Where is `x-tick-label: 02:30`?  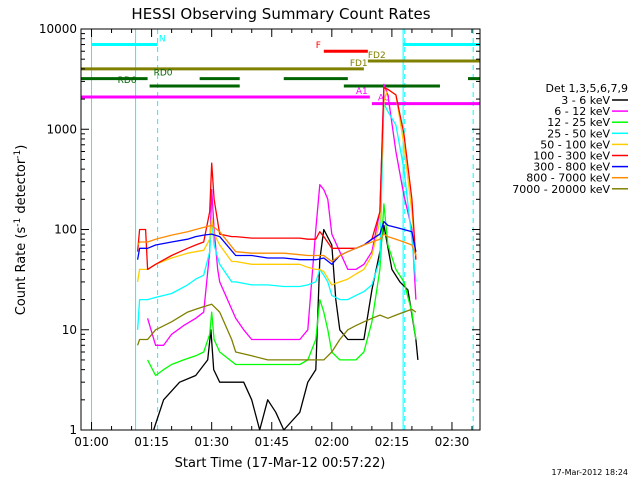
x-tick-label: 02:30 is located at coordinates (452, 442).